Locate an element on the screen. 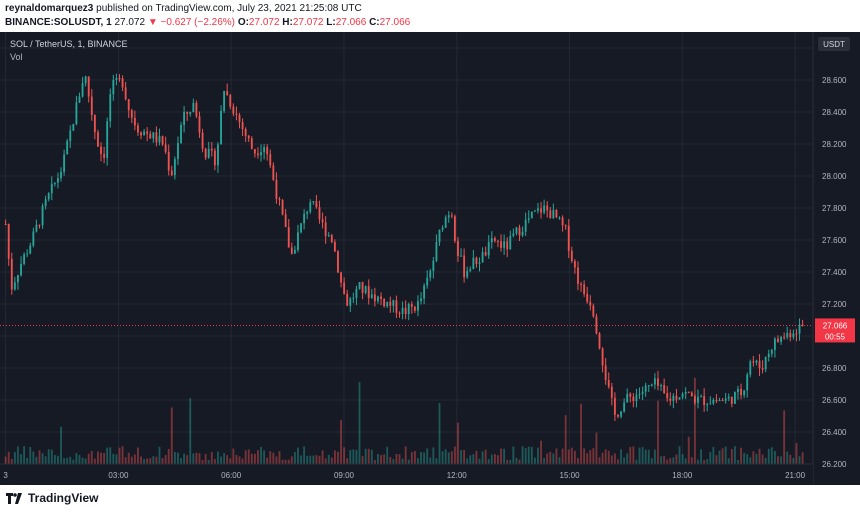 Image resolution: width=860 pixels, height=512 pixels. close-label: C: is located at coordinates (374, 22).